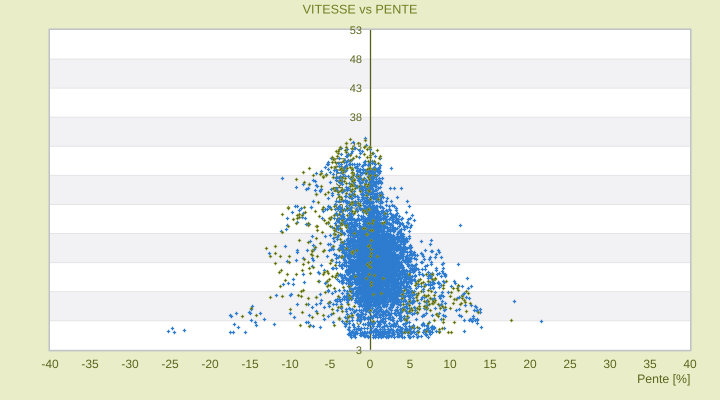 This screenshot has height=400, width=720. Describe the element at coordinates (356, 89) in the screenshot. I see `svg-text: 43` at that location.